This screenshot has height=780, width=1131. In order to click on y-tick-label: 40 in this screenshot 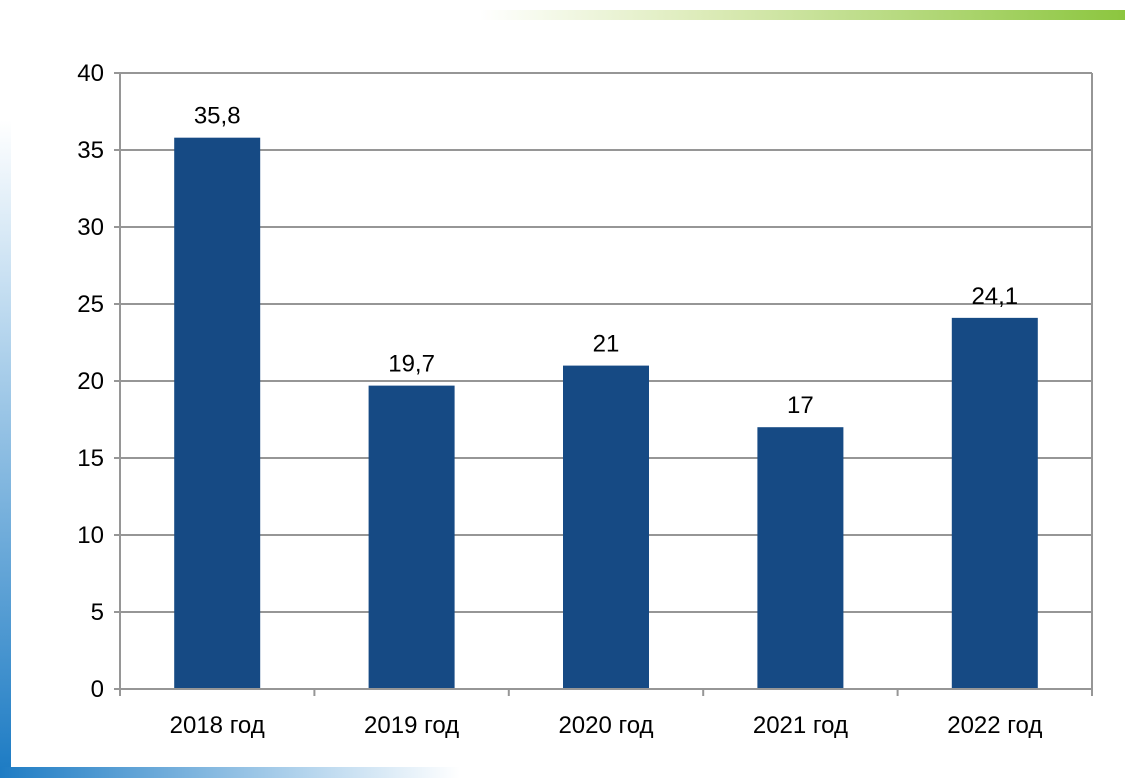, I will do `click(90, 73)`.